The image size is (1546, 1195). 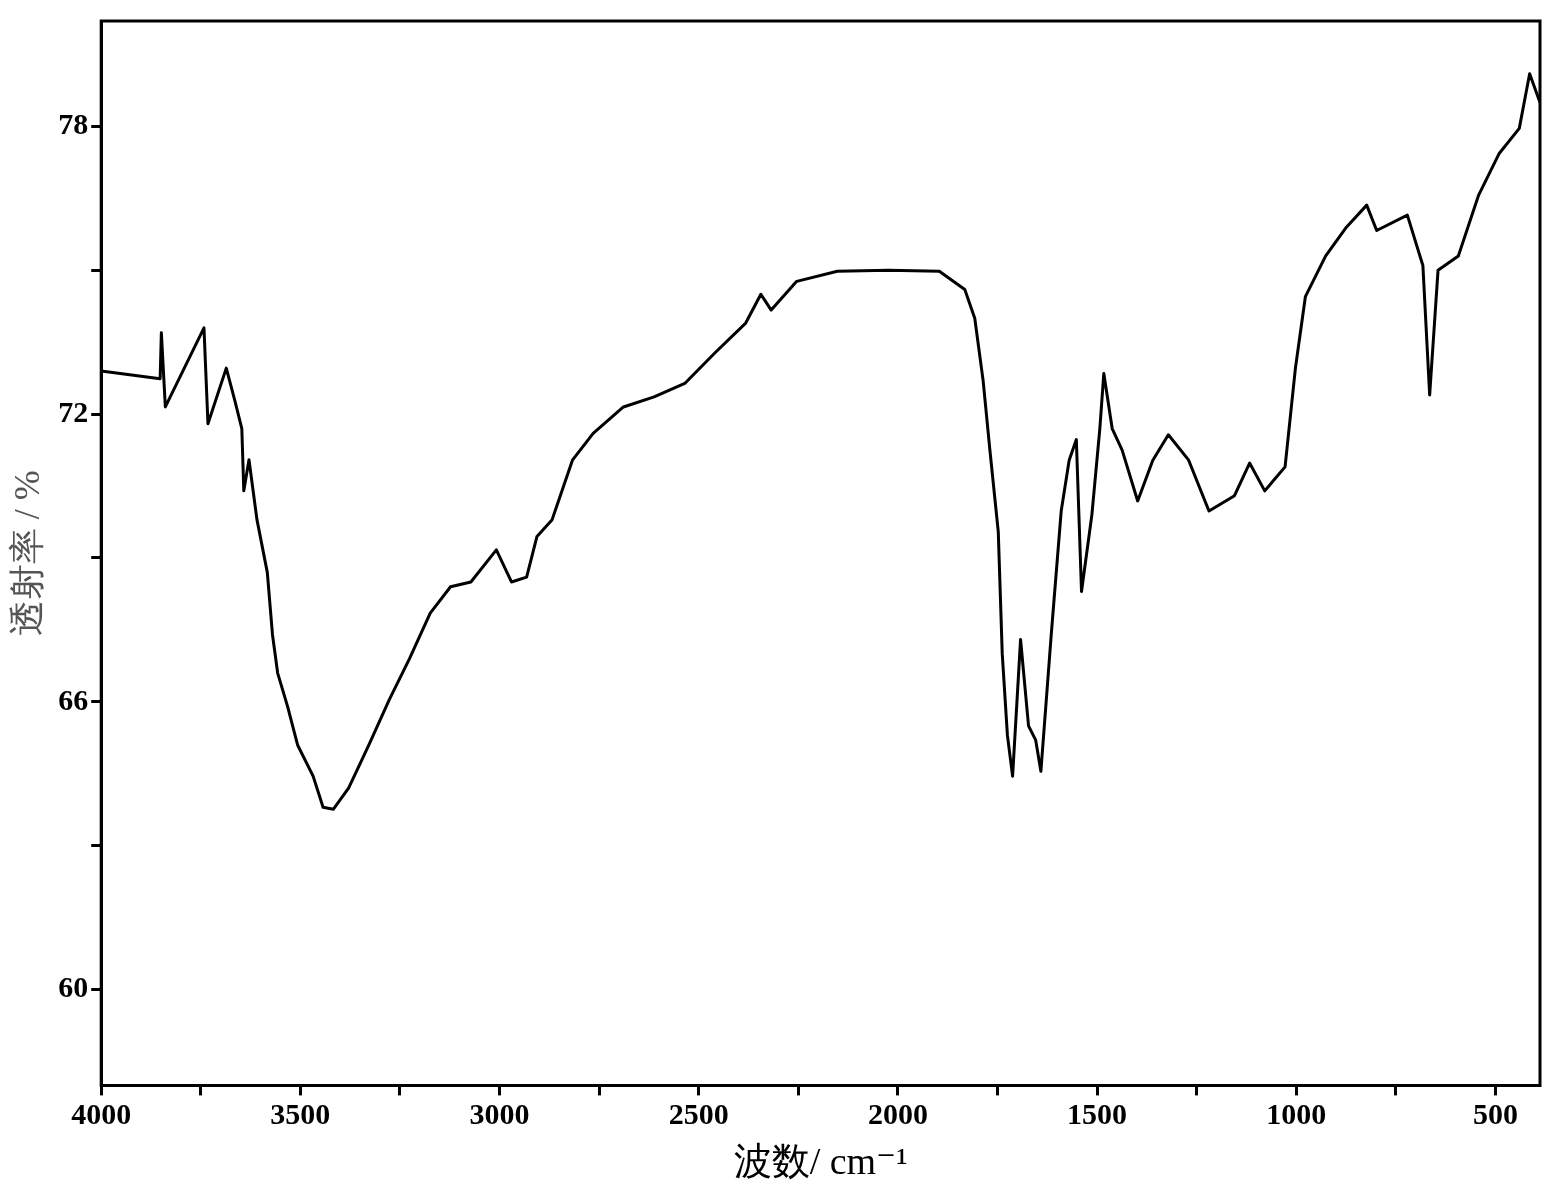 I want to click on y-tick-label: 78, so click(x=73, y=124).